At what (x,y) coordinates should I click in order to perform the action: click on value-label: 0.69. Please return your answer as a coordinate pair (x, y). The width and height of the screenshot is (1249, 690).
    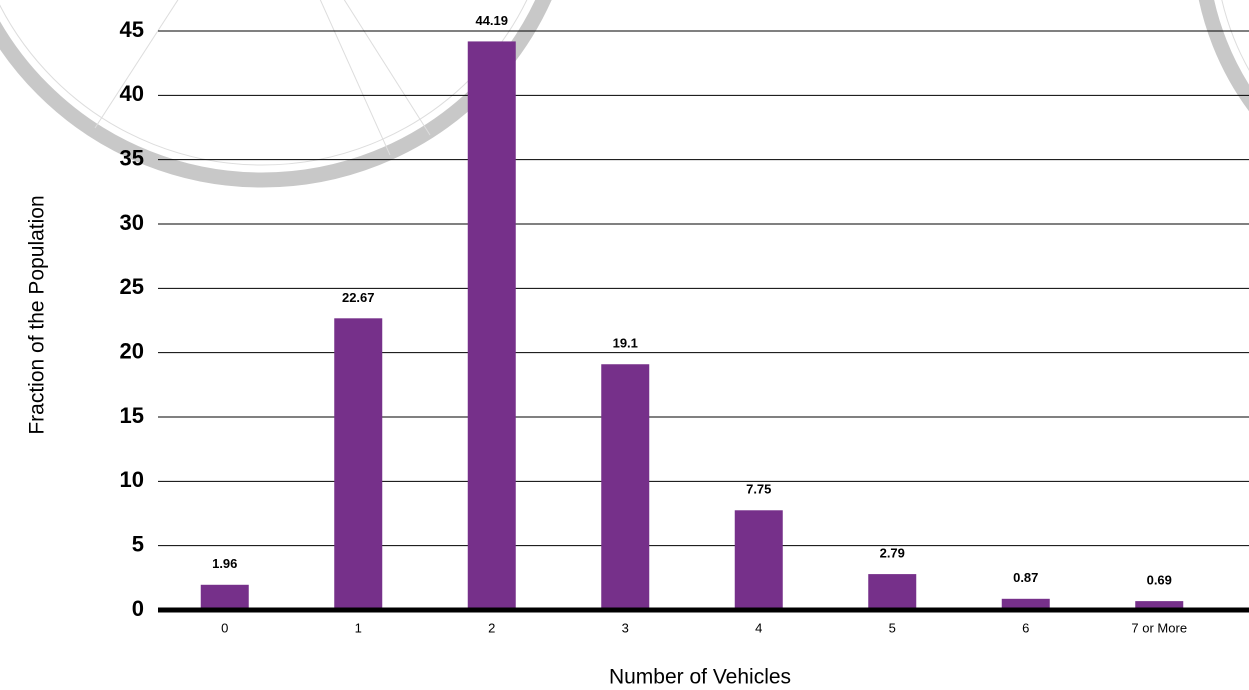
    Looking at the image, I should click on (1159, 580).